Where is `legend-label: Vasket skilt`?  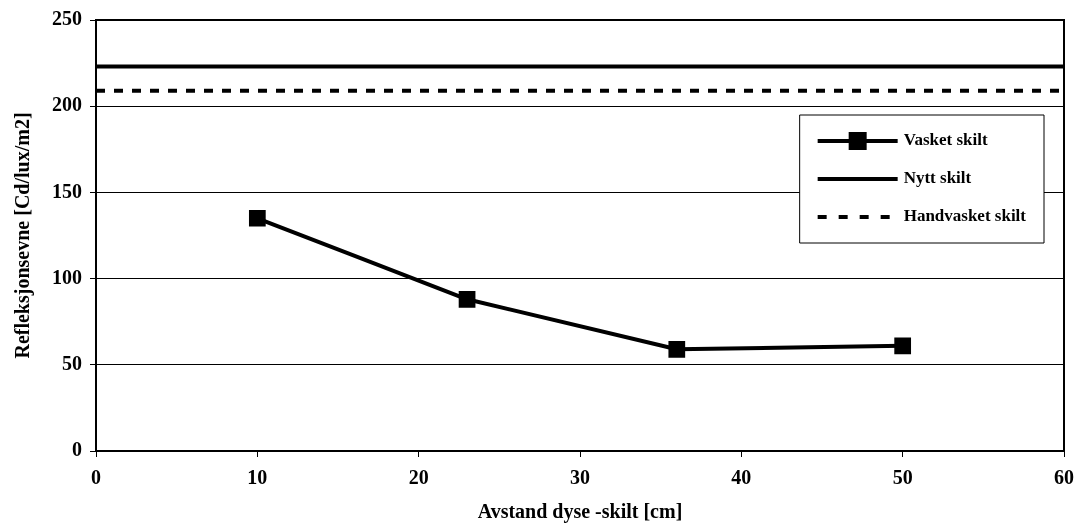
legend-label: Vasket skilt is located at coordinates (945, 140).